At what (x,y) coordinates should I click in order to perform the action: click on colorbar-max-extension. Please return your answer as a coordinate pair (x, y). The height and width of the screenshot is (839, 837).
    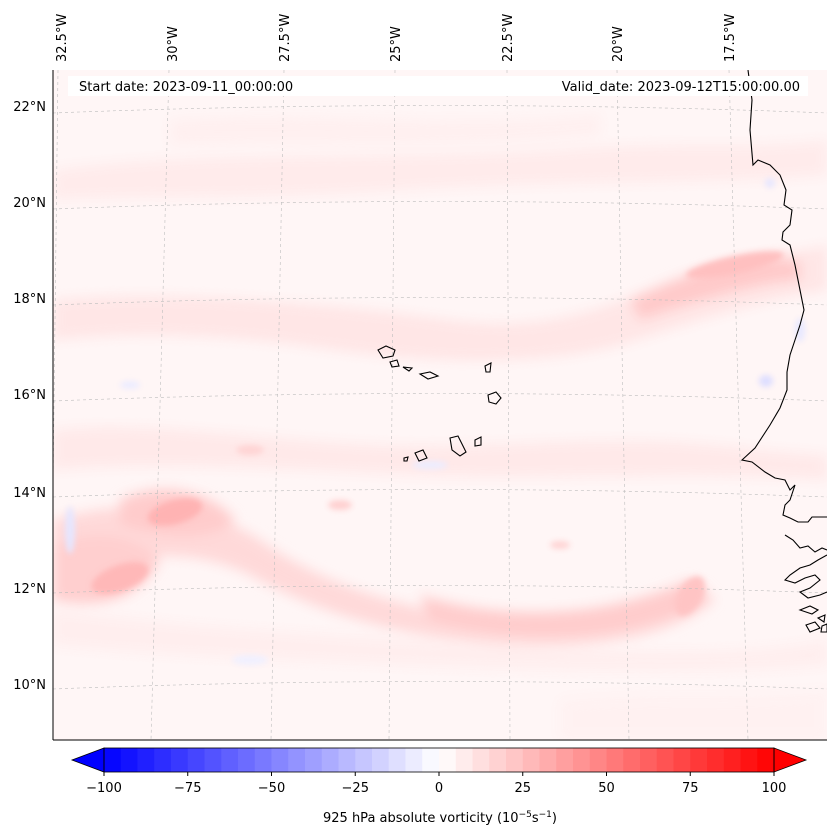
    Looking at the image, I should click on (790, 760).